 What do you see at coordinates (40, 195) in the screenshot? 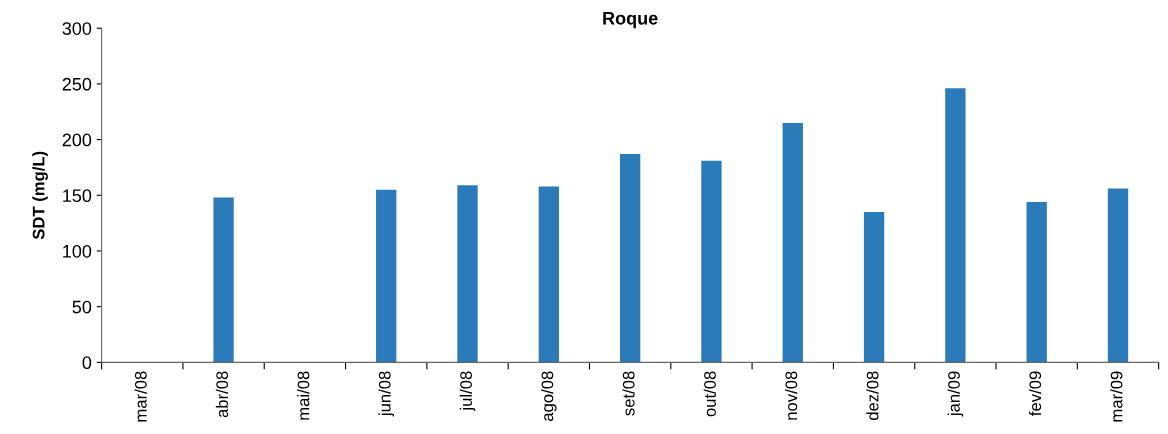
I see `y-axis-title: SDT (mg/L)` at bounding box center [40, 195].